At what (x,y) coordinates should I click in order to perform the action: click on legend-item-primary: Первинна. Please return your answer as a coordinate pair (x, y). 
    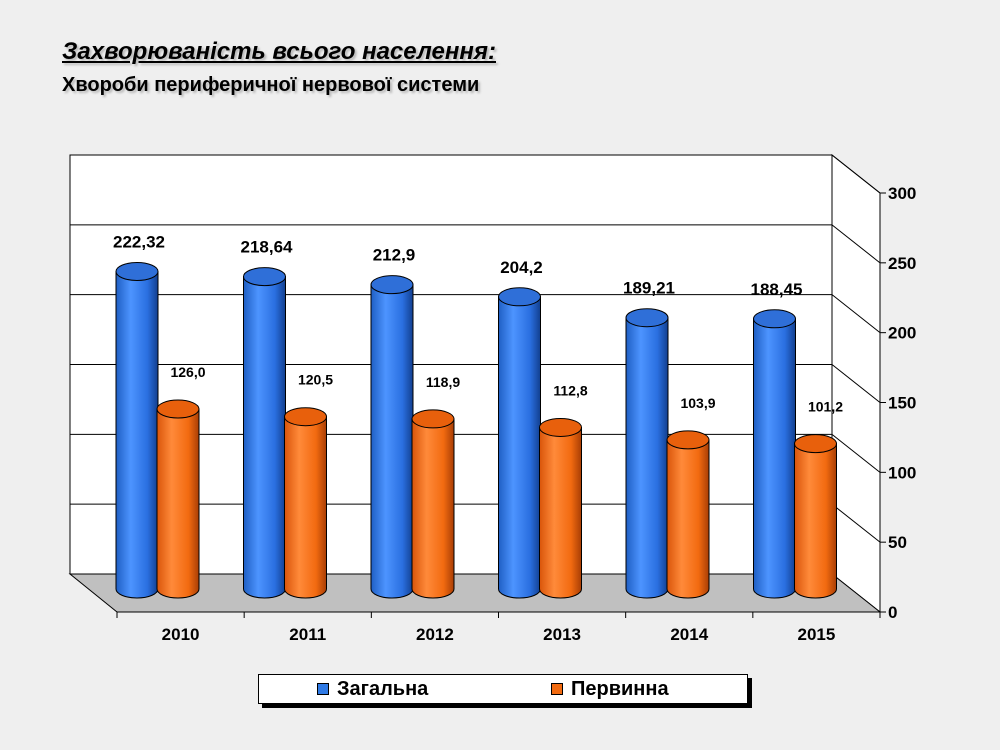
    Looking at the image, I should click on (610, 689).